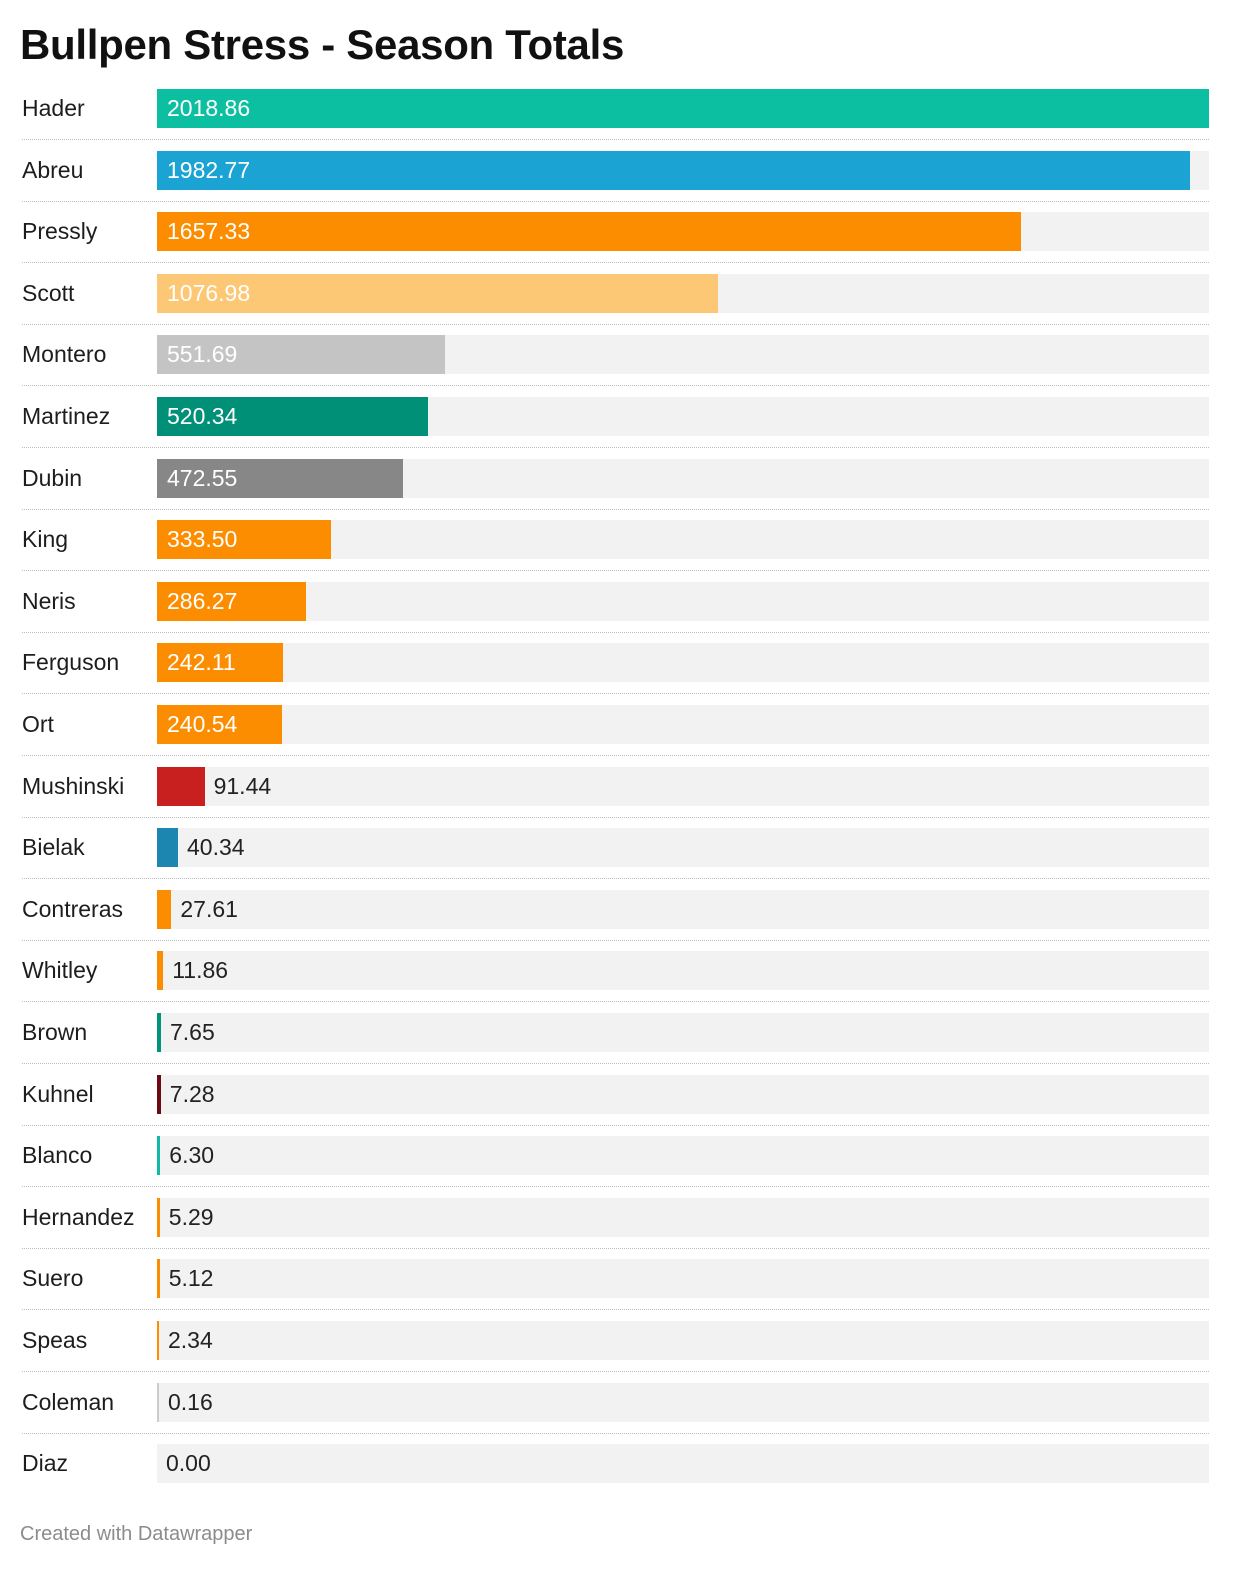 Image resolution: width=1240 pixels, height=1580 pixels. I want to click on category-label: Contreras, so click(72, 908).